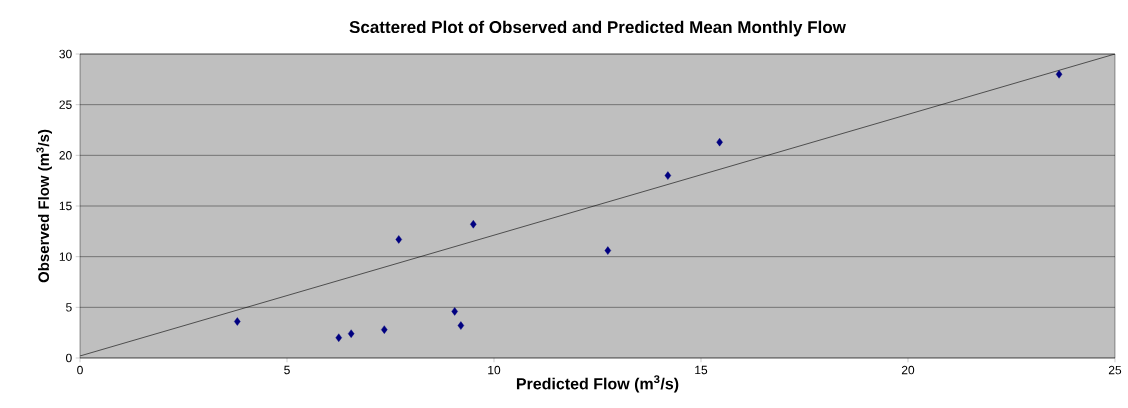 The height and width of the screenshot is (408, 1128). What do you see at coordinates (494, 370) in the screenshot?
I see `x-tick-label: 10` at bounding box center [494, 370].